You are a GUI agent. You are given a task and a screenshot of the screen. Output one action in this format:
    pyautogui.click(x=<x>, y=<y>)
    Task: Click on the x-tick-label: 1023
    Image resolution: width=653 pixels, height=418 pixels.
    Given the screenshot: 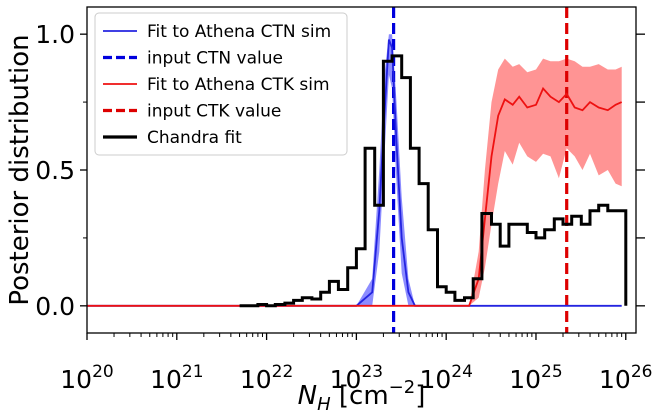 What is the action you would take?
    pyautogui.click(x=356, y=378)
    